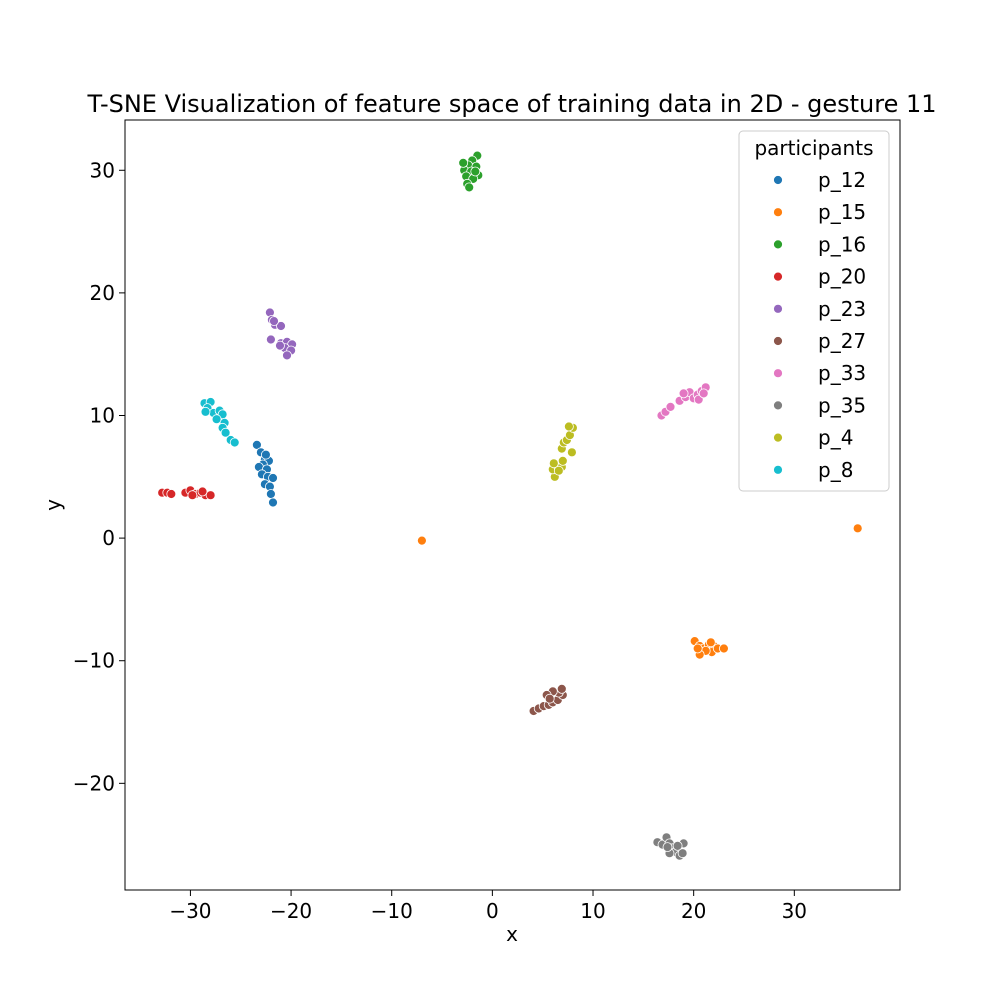  I want to click on x-tick-label: −10, so click(392, 911).